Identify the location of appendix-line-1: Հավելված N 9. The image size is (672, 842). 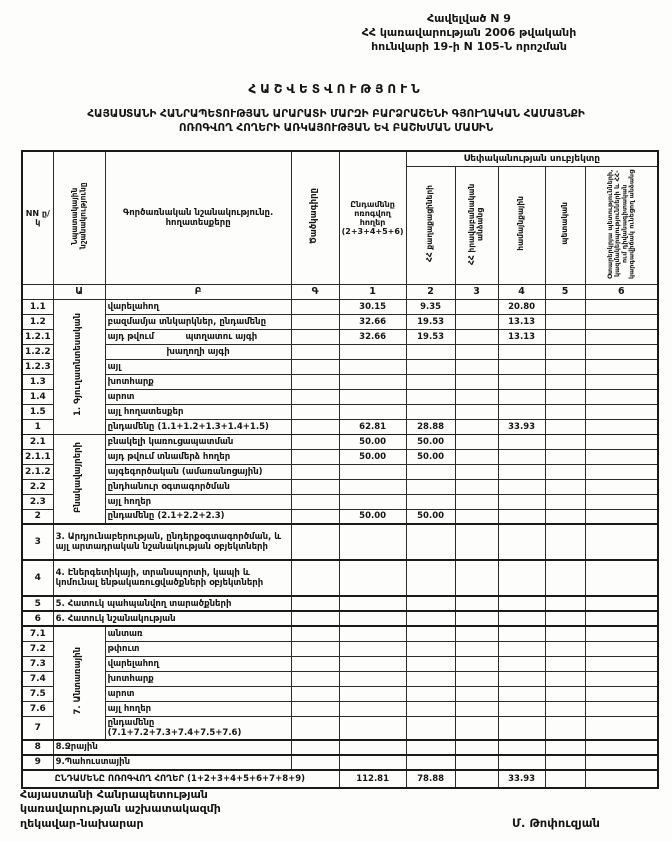
(469, 18).